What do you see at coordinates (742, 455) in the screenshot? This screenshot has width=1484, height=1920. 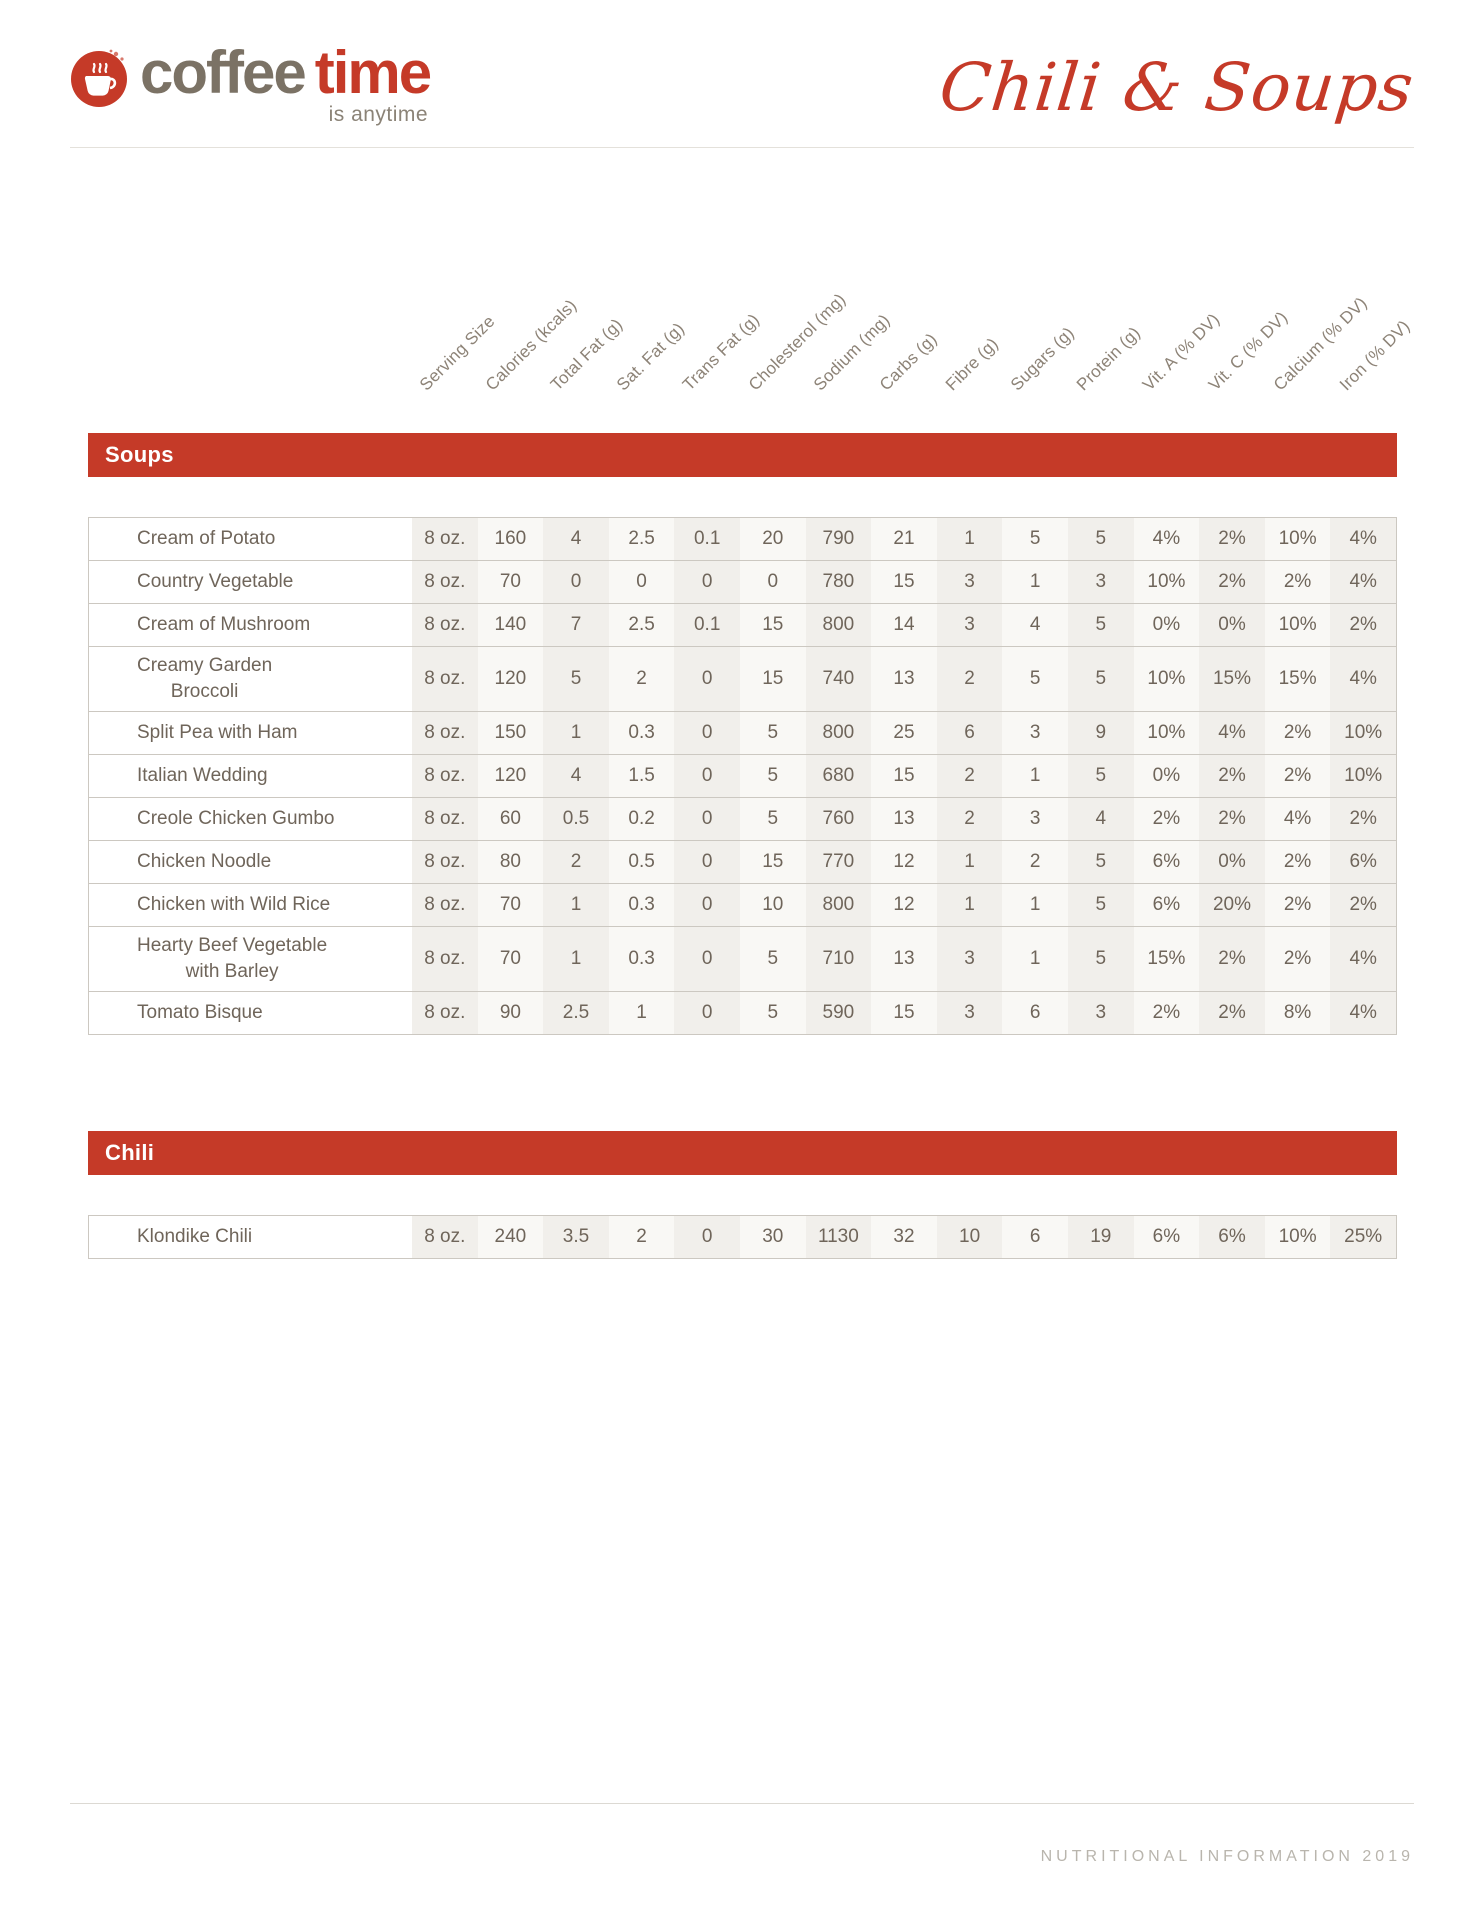 I see `section-banner-soups: Soups` at bounding box center [742, 455].